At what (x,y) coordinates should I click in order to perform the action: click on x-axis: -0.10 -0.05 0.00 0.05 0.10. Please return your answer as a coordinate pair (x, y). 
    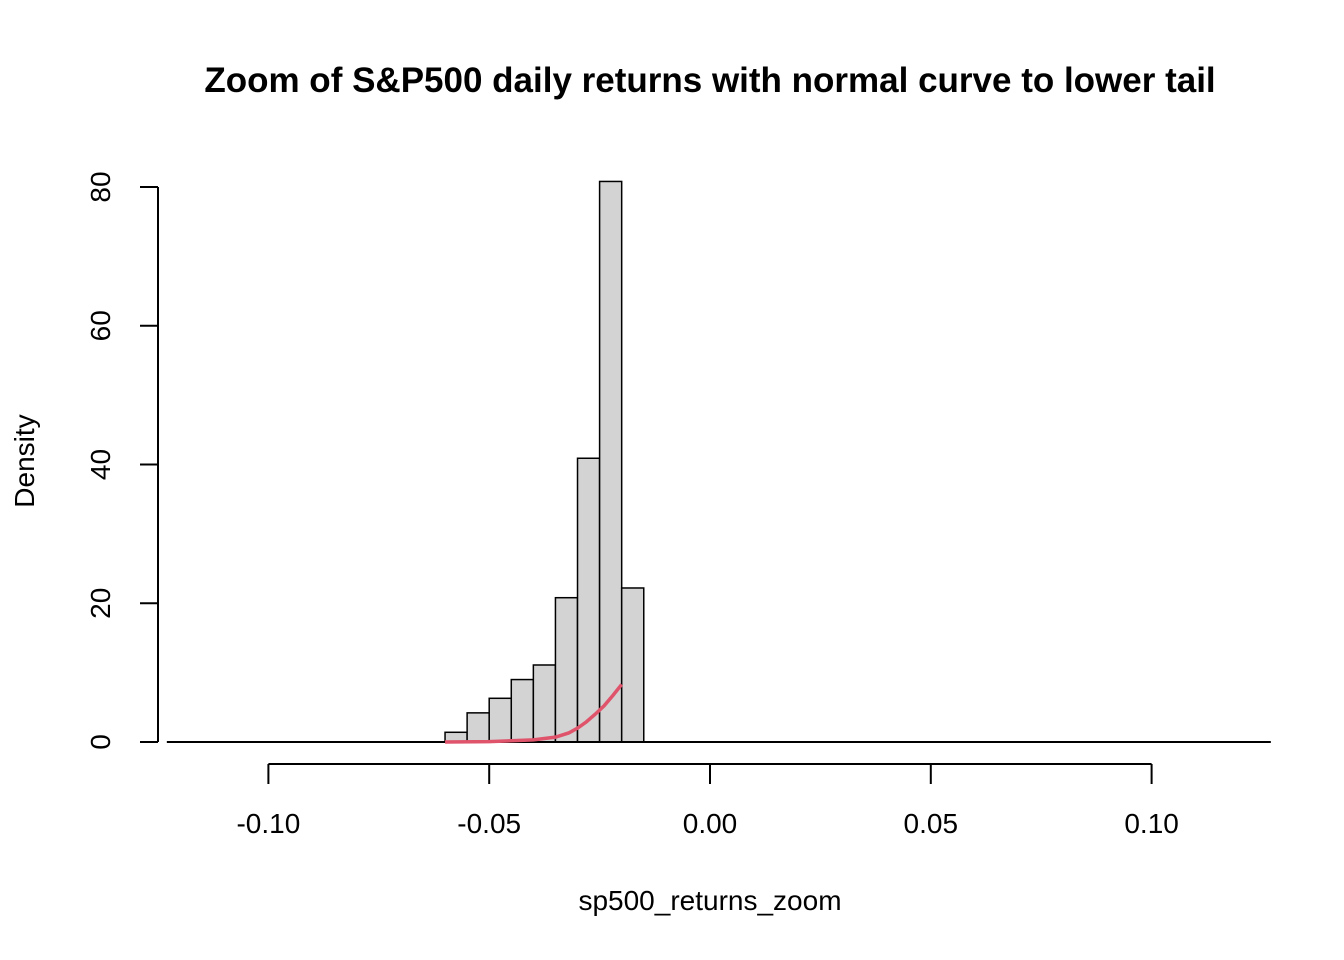
    Looking at the image, I should click on (707, 801).